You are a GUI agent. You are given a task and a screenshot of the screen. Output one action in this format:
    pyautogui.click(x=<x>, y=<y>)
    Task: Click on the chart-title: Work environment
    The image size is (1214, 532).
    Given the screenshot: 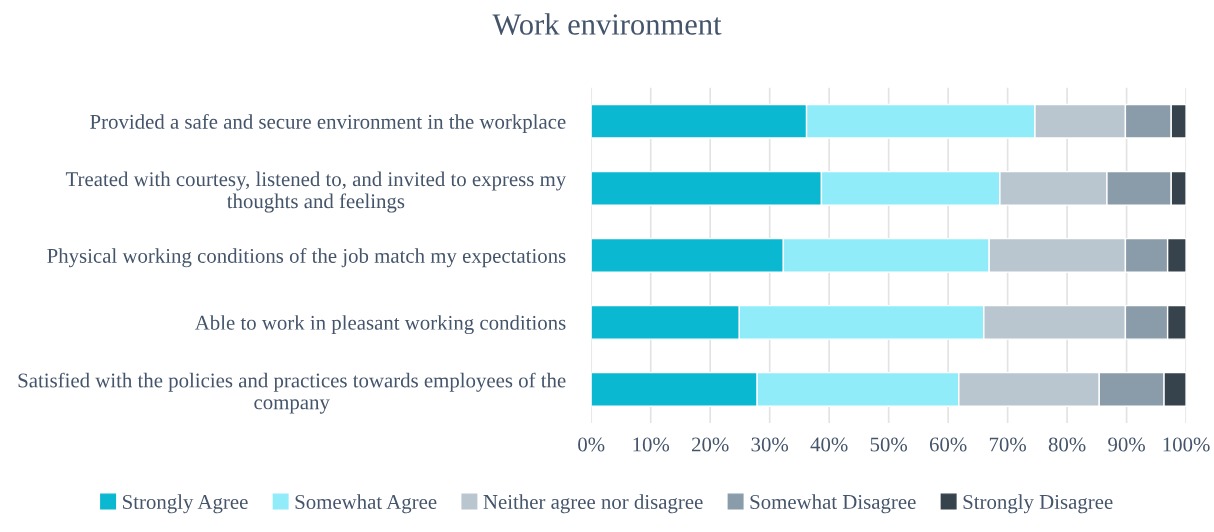 What is the action you would take?
    pyautogui.click(x=607, y=24)
    